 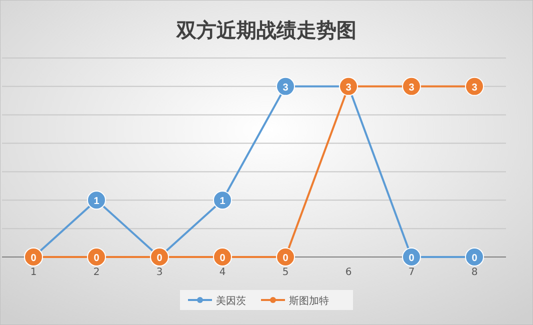 What do you see at coordinates (222, 272) in the screenshot?
I see `x-tick-label: 4` at bounding box center [222, 272].